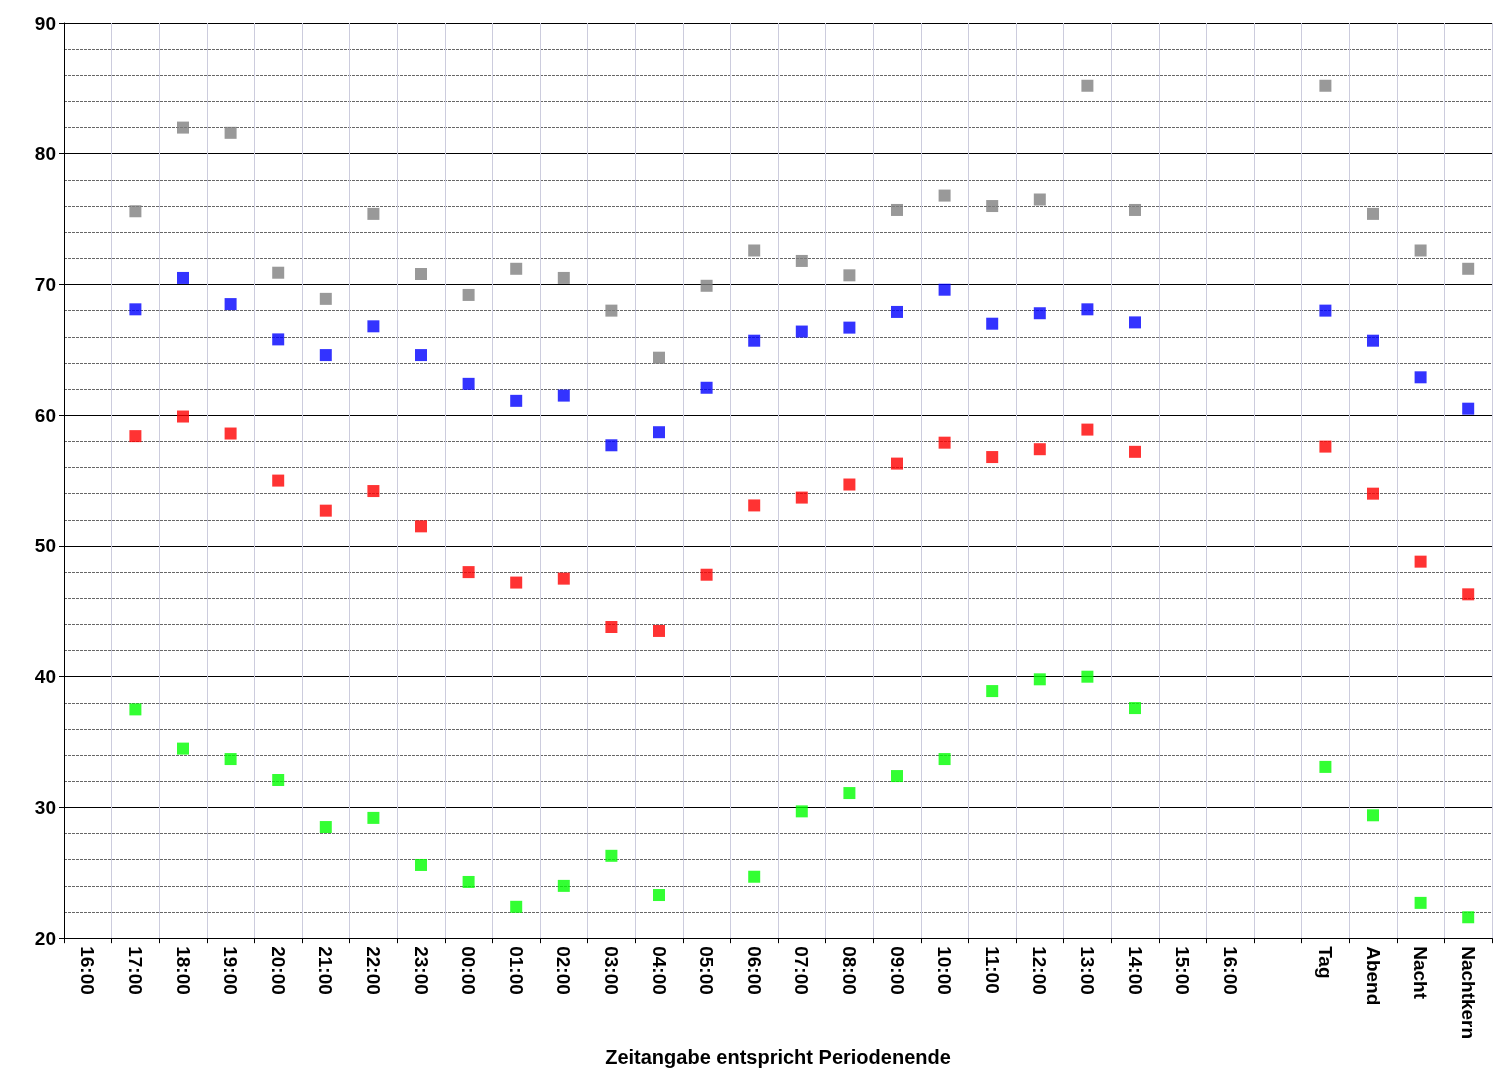 This screenshot has width=1507, height=1080. Describe the element at coordinates (1325, 962) in the screenshot. I see `x-tick-label: Tag` at that location.